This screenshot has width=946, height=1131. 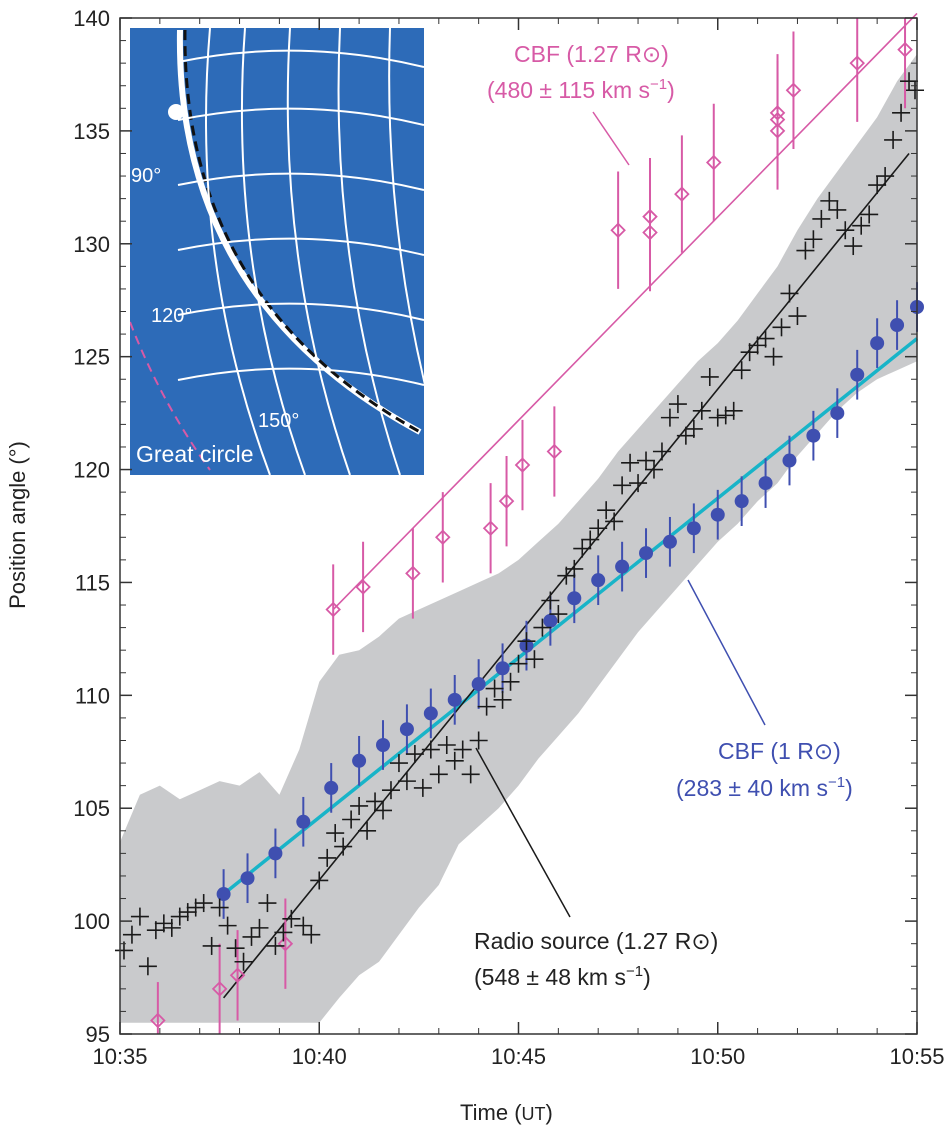 I want to click on y-tick-label: 100, so click(x=91, y=921).